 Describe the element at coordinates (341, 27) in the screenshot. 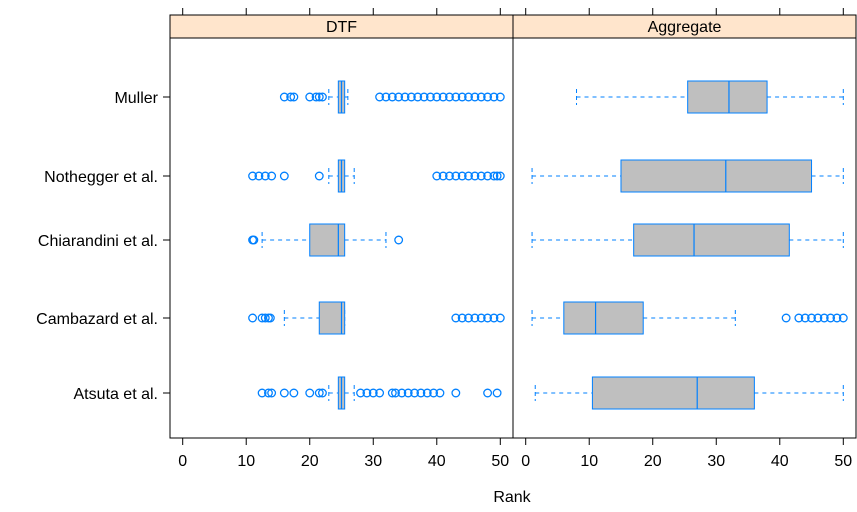

I see `panel-title: DTF` at that location.